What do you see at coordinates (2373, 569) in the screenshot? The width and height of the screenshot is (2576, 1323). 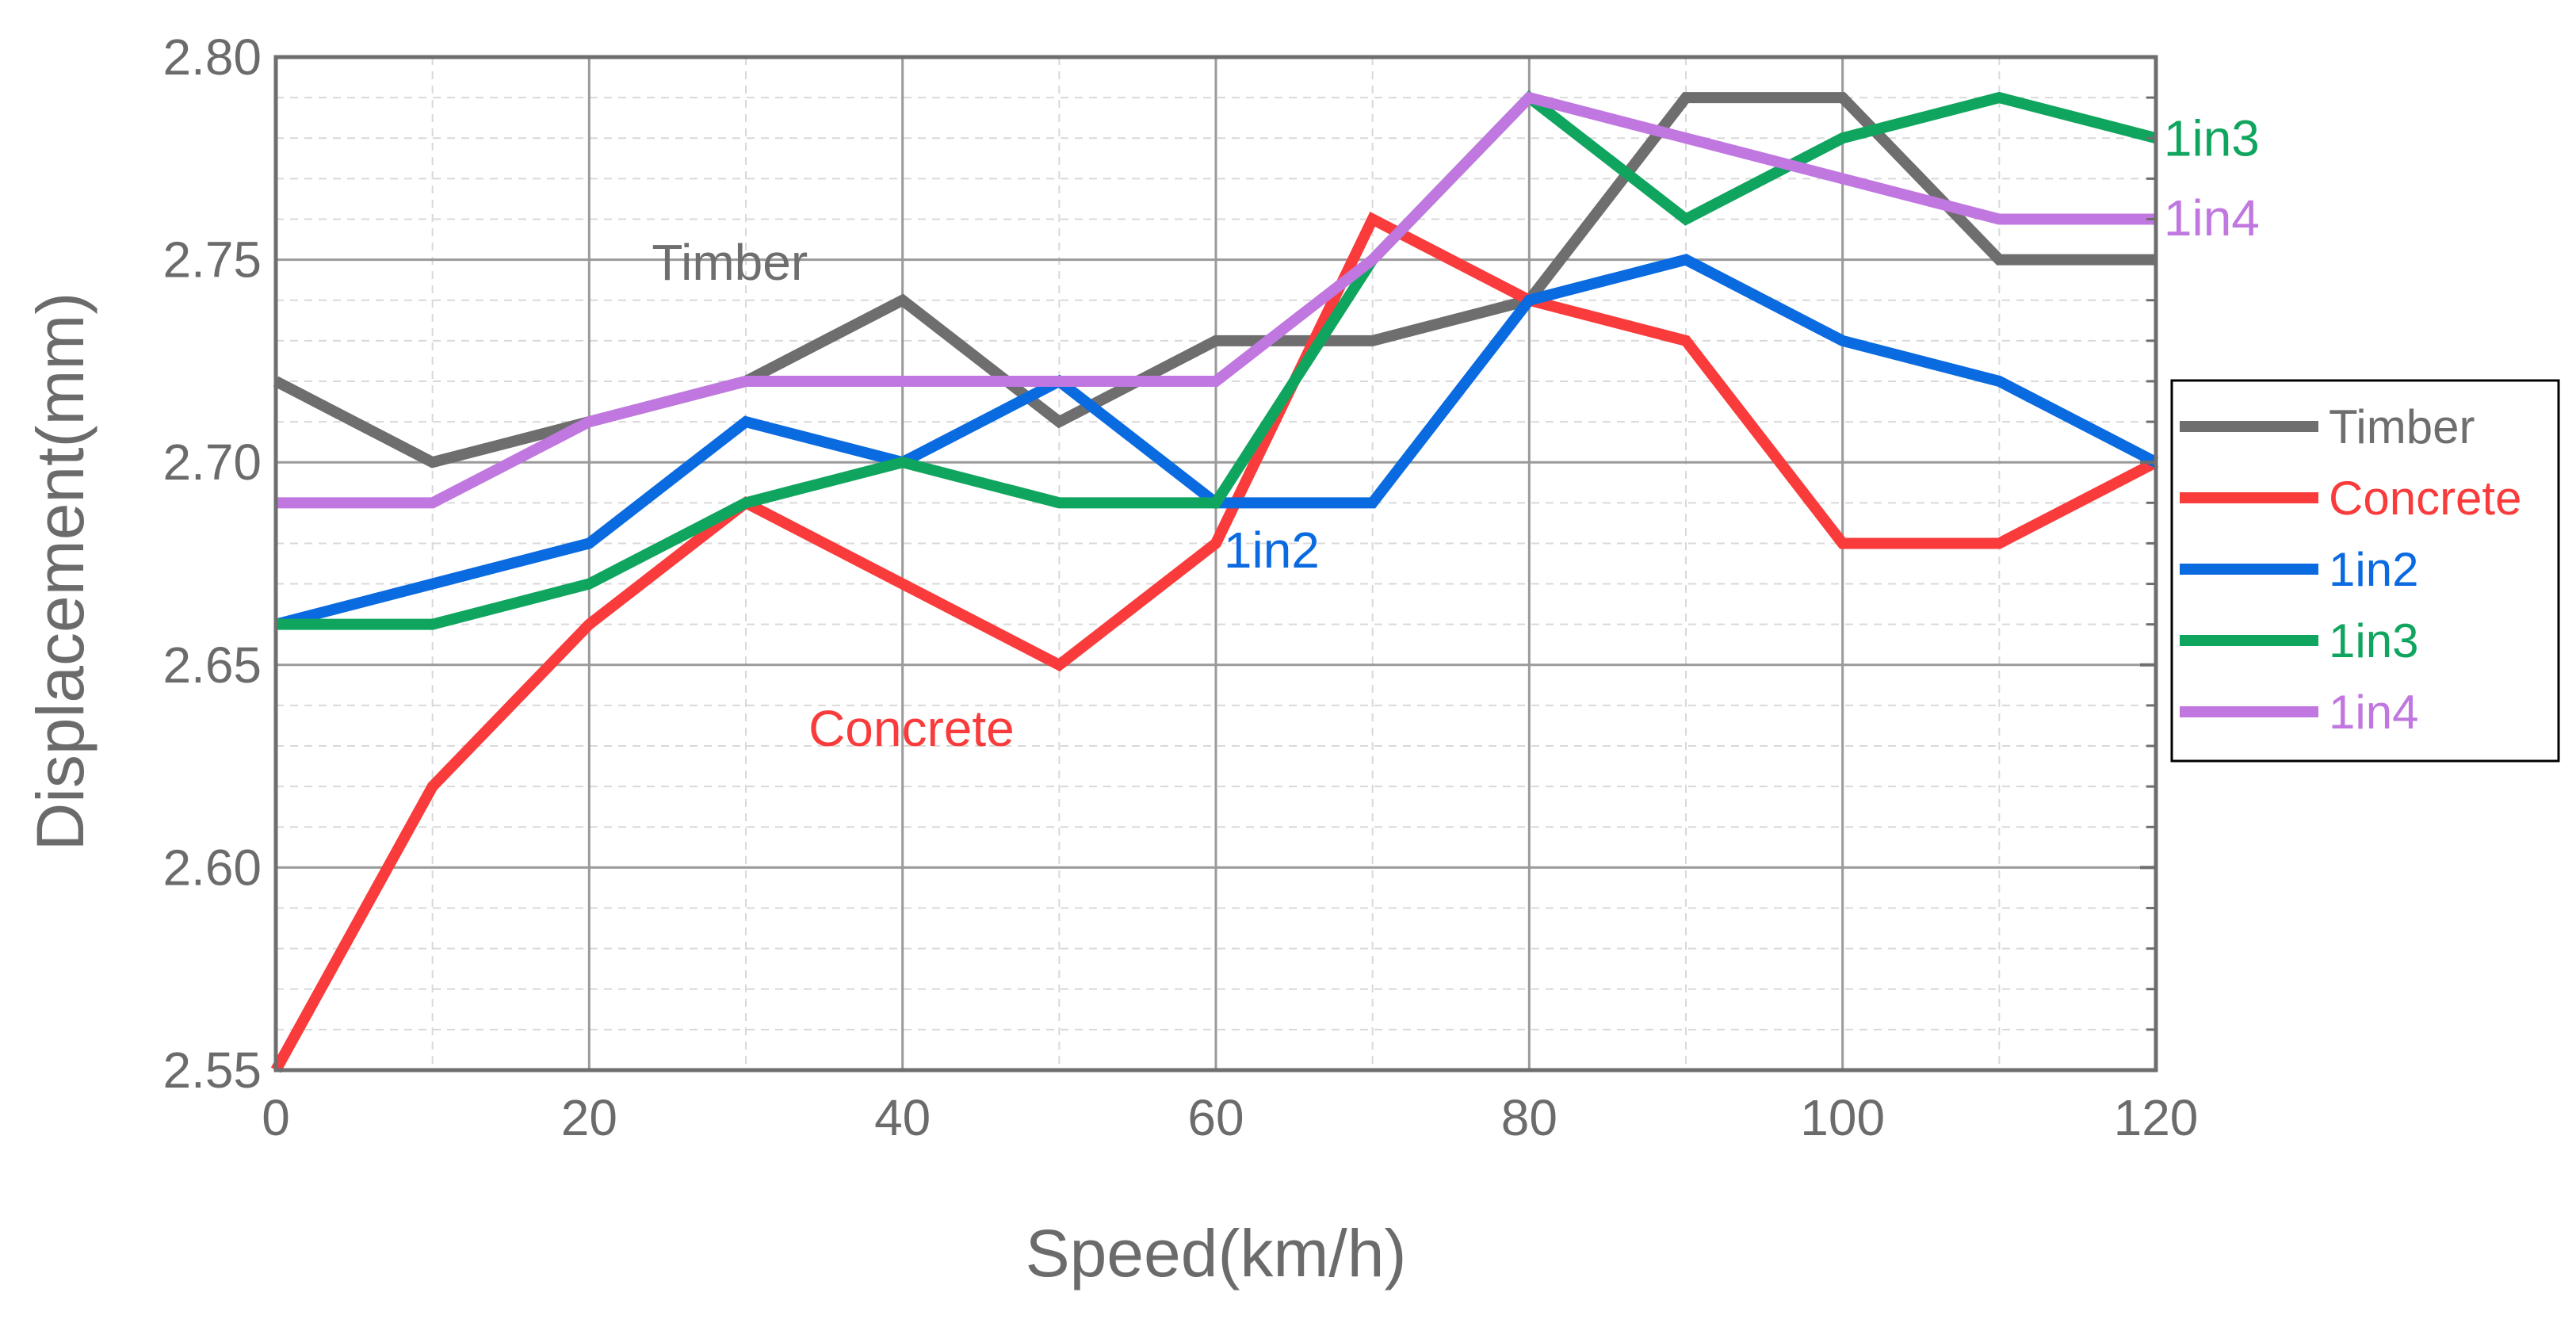 I see `legend-label: 1in2` at bounding box center [2373, 569].